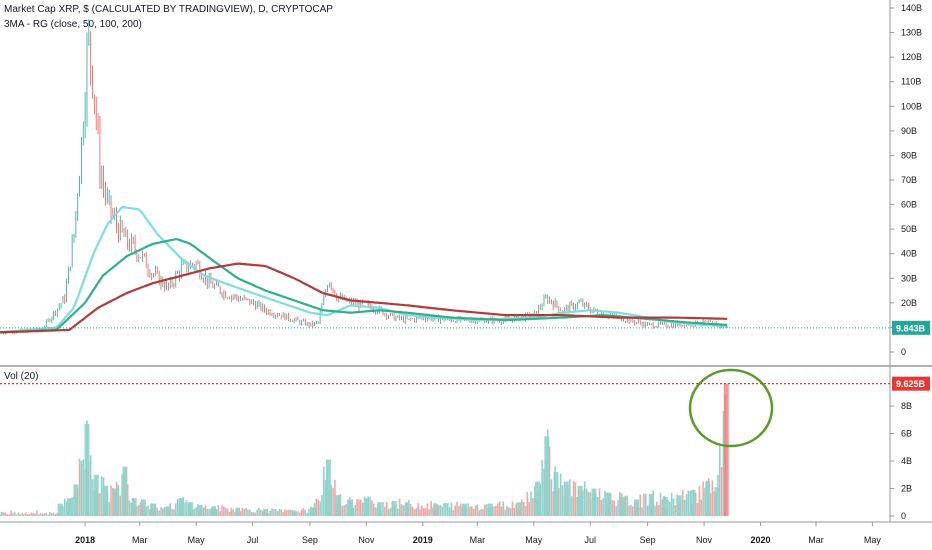 Image resolution: width=932 pixels, height=550 pixels. What do you see at coordinates (903, 516) in the screenshot?
I see `volume-tick-label: 0` at bounding box center [903, 516].